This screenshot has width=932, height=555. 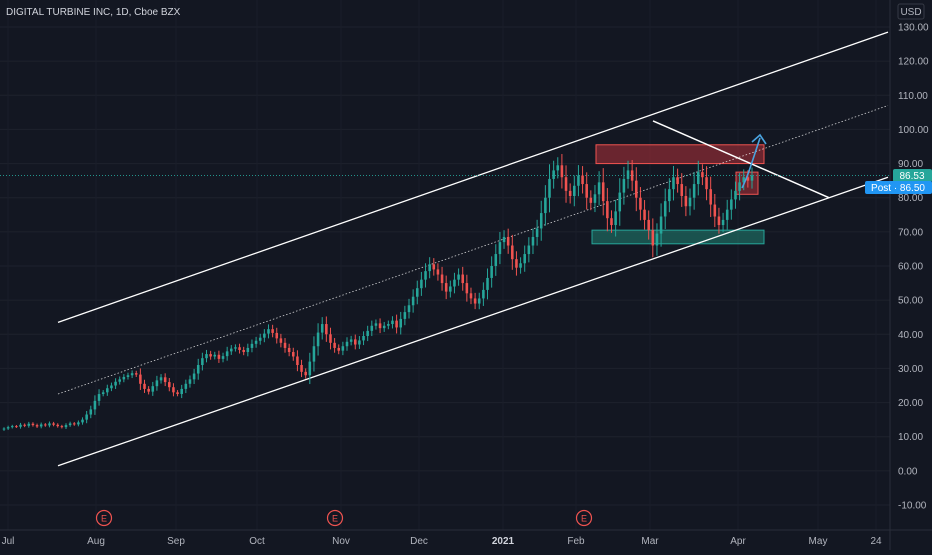 What do you see at coordinates (908, 471) in the screenshot?
I see `y-tick-label: 0.00` at bounding box center [908, 471].